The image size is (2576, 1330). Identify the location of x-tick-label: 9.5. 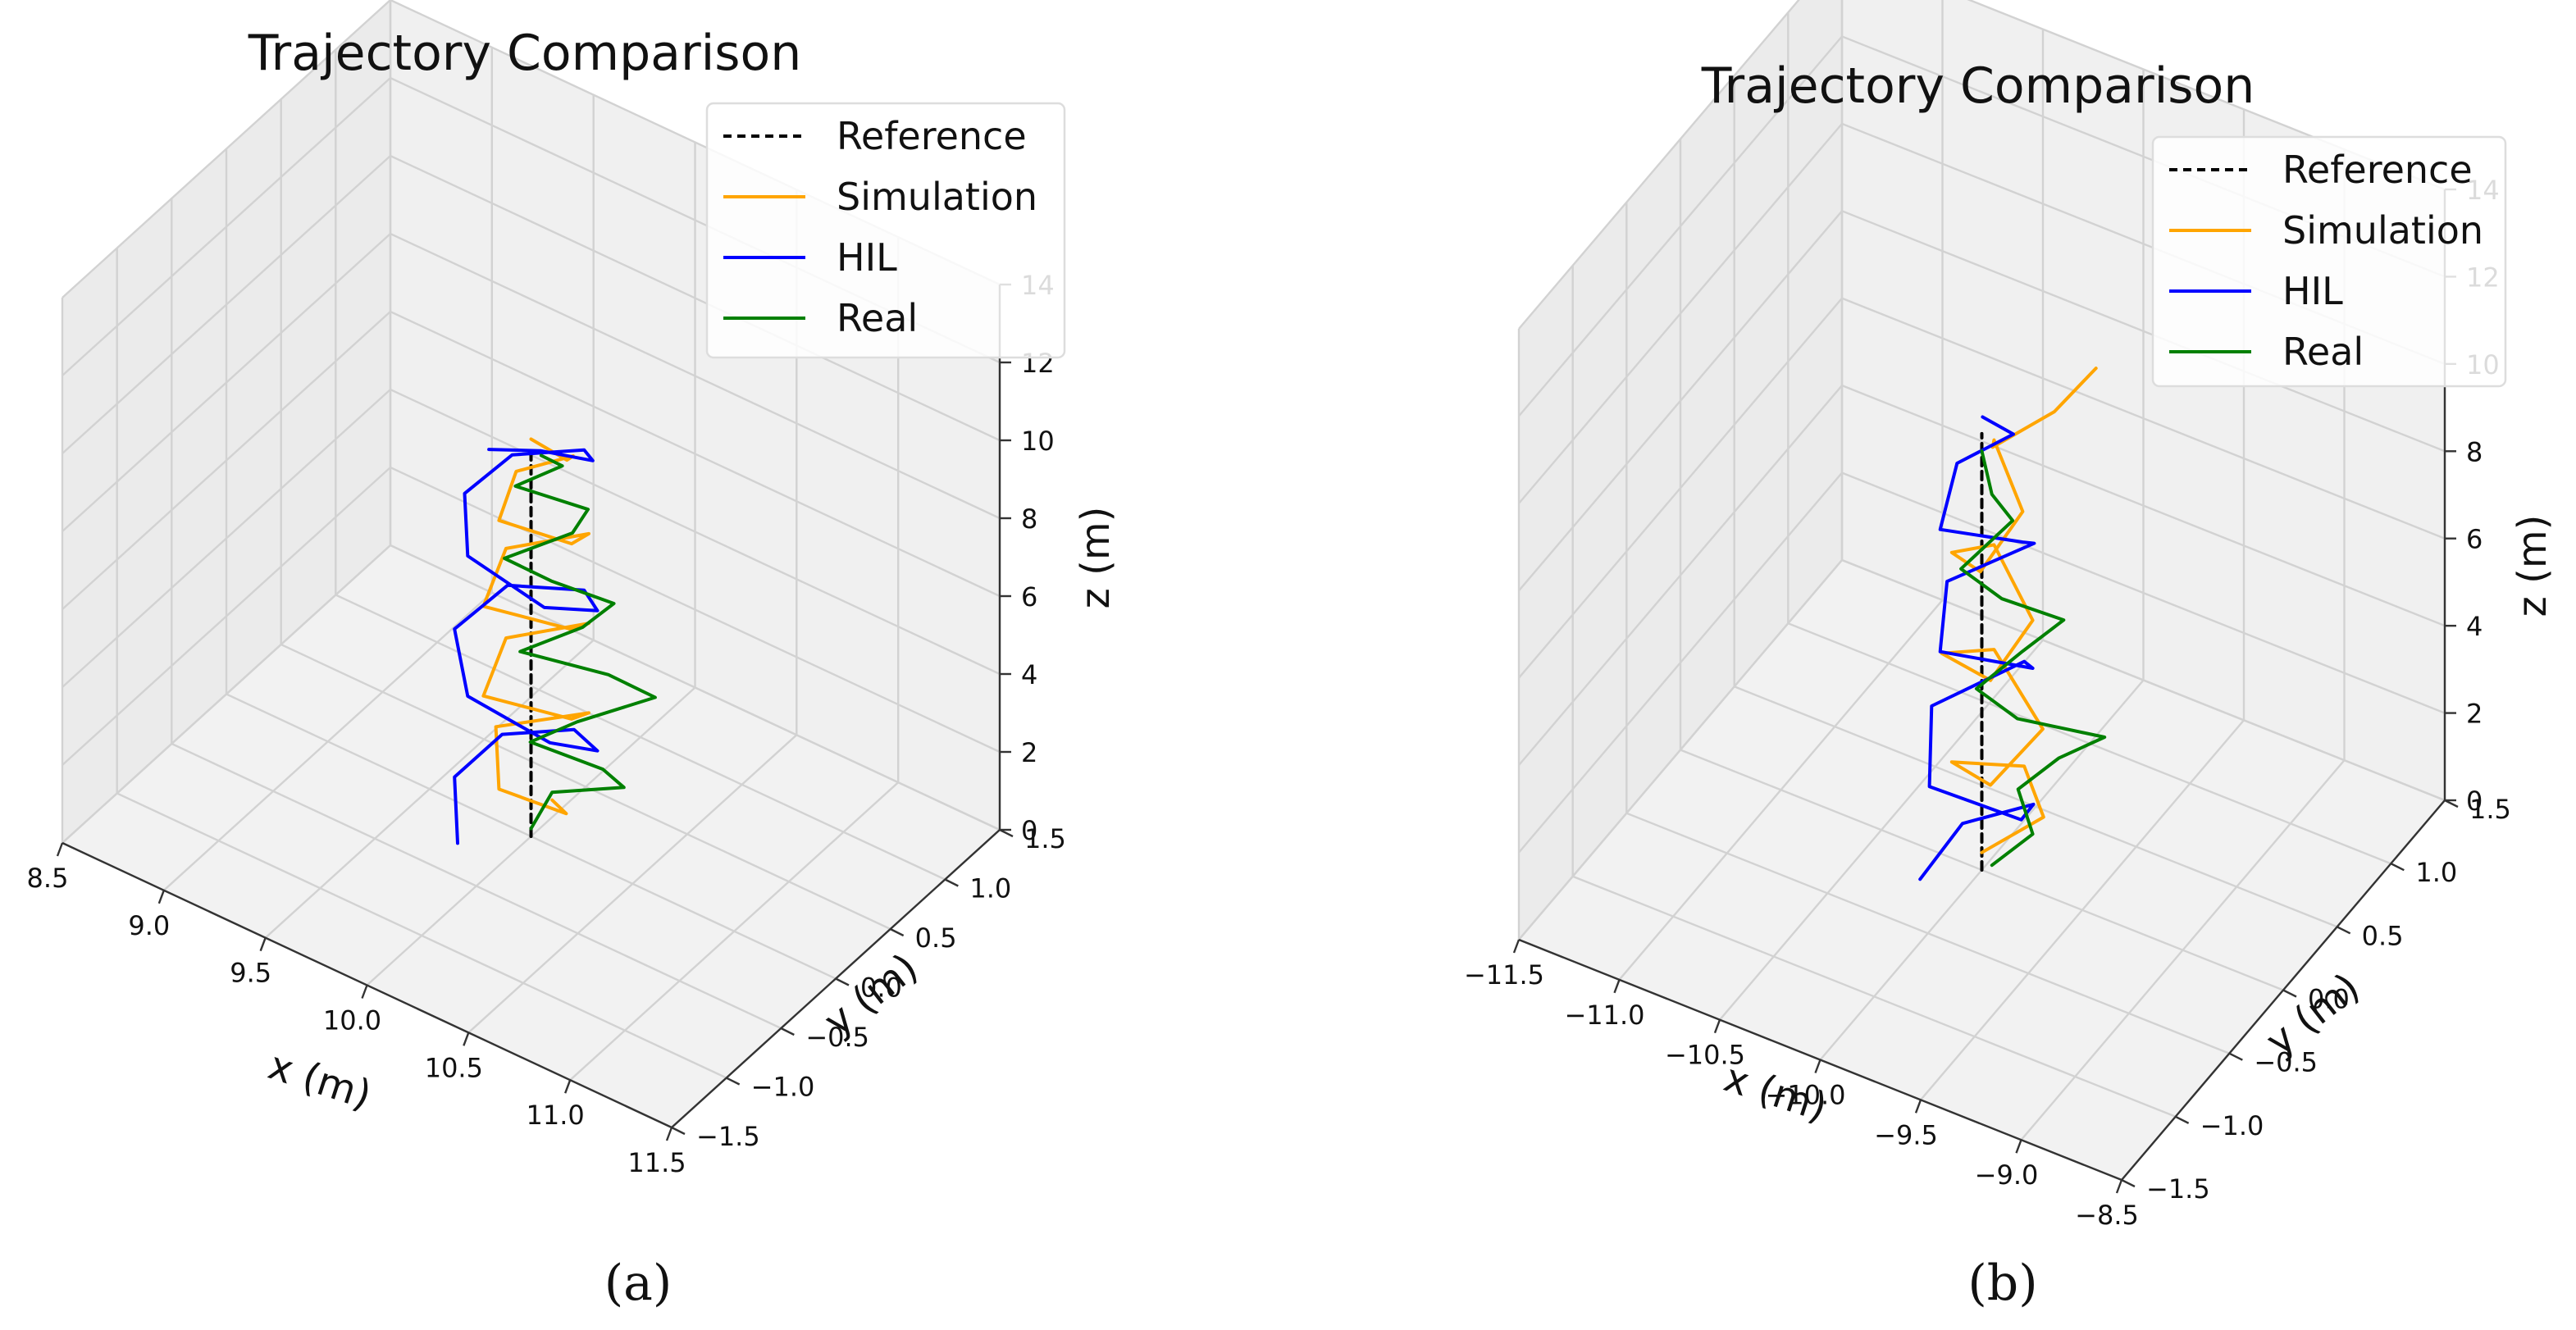
(250, 973).